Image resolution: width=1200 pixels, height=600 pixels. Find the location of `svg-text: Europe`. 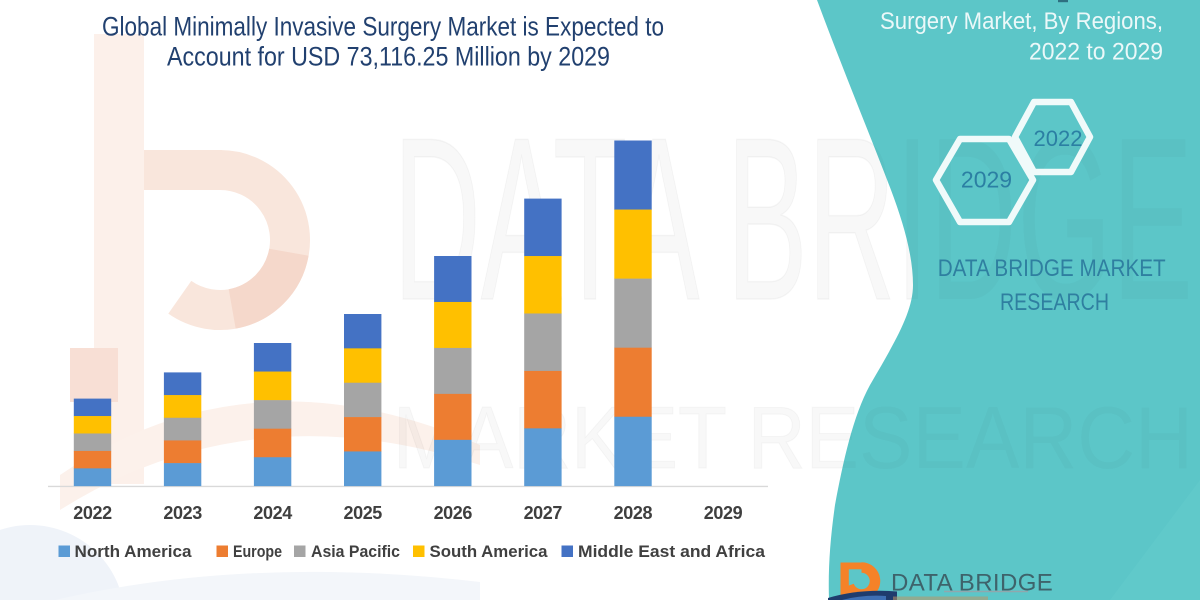

svg-text: Europe is located at coordinates (257, 552).